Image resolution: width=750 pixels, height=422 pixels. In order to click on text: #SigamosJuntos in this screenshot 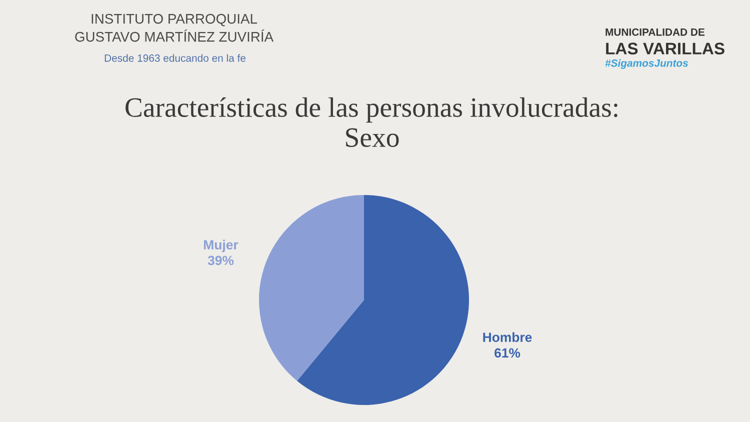, I will do `click(646, 64)`.